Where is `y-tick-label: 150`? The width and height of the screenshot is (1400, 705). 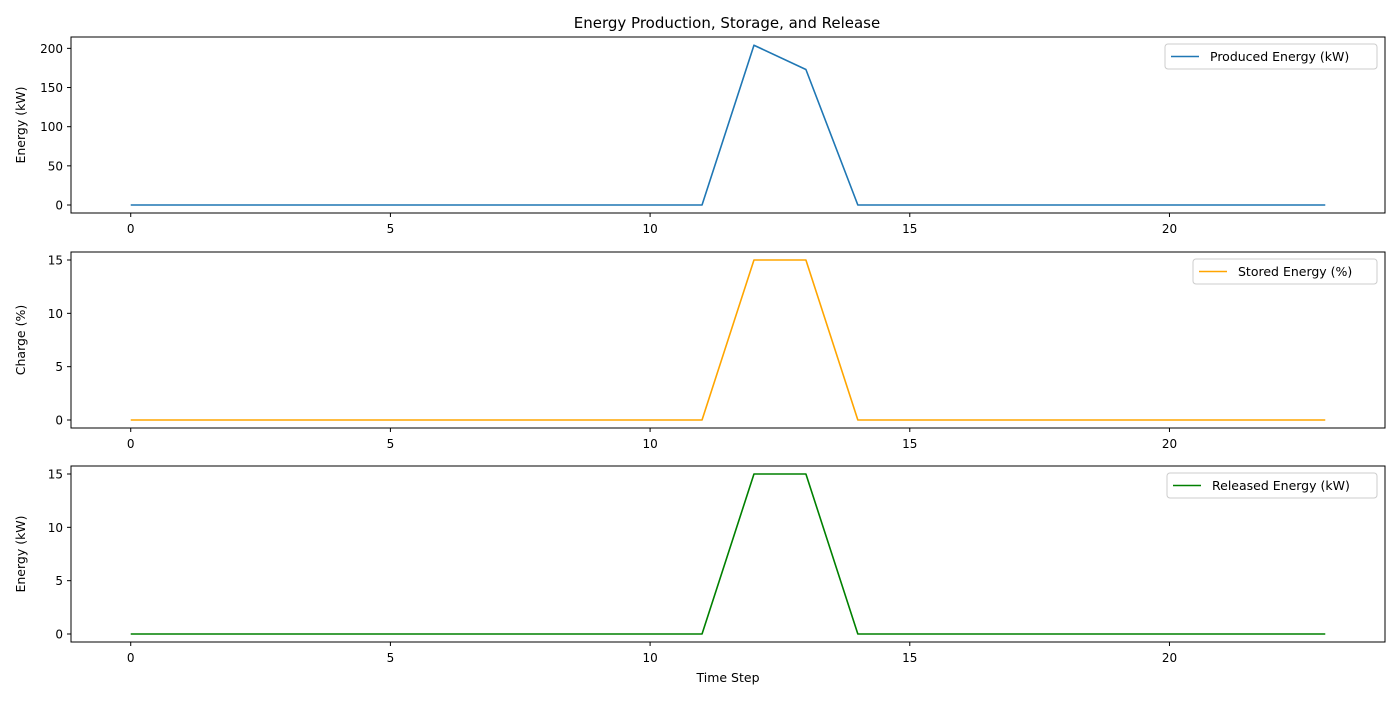 y-tick-label: 150 is located at coordinates (51, 88).